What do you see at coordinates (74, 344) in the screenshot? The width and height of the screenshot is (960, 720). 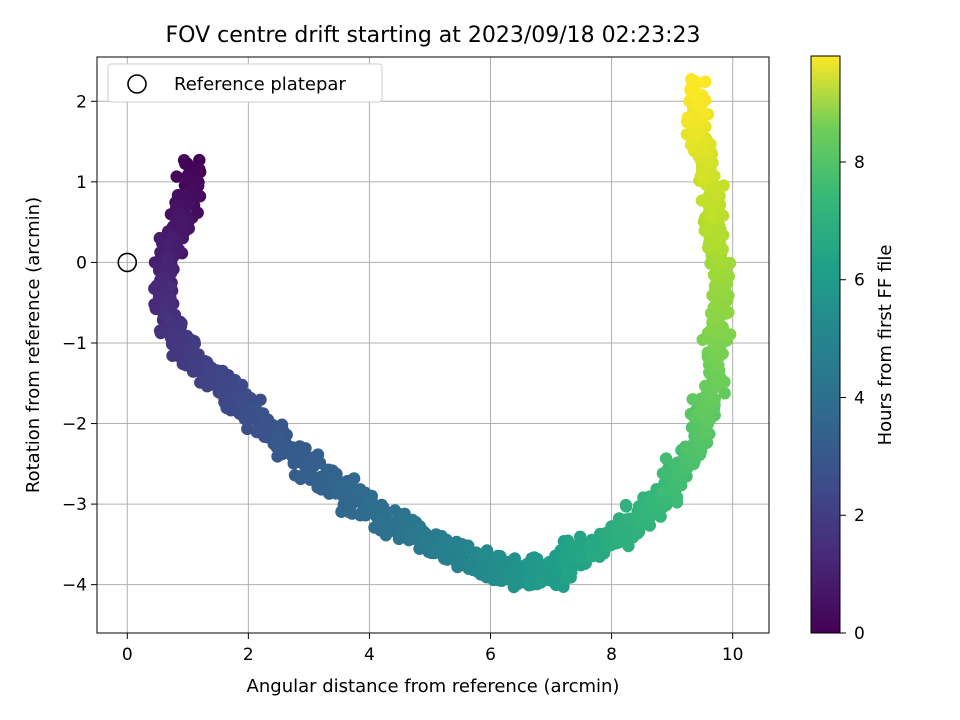 I see `y-tick-label: −1` at bounding box center [74, 344].